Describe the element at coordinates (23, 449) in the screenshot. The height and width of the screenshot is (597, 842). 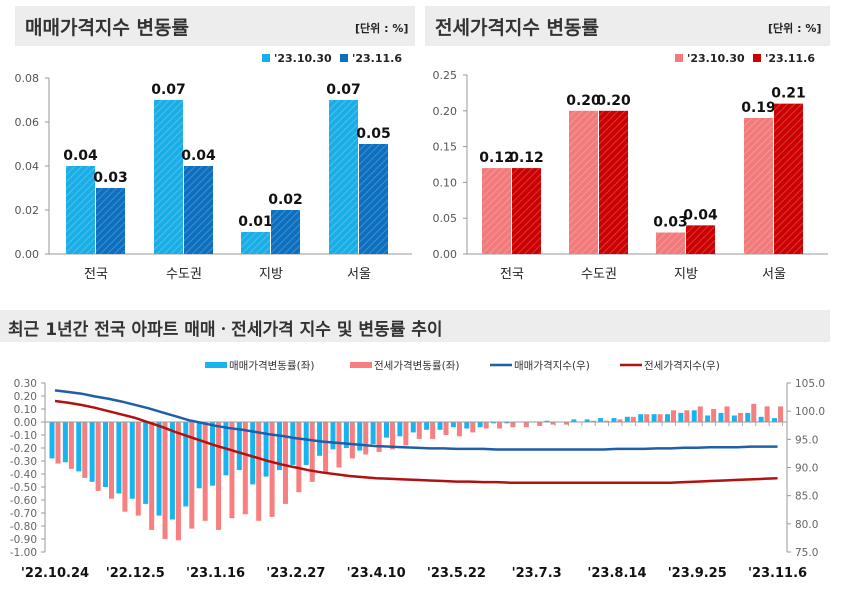
I see `left-tick-label: -0.20` at that location.